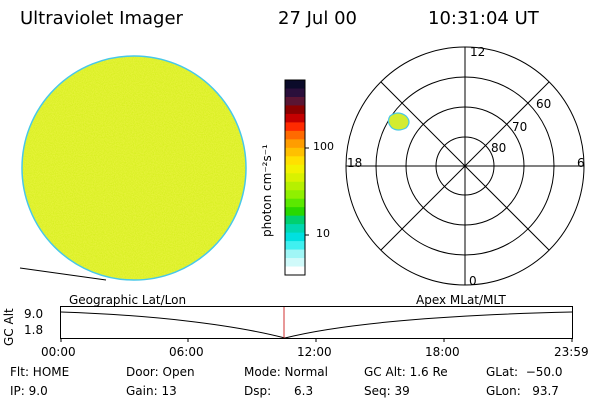 Image resolution: width=600 pixels, height=400 pixels. Describe the element at coordinates (581, 163) in the screenshot. I see `mlt-label-6: 6` at that location.